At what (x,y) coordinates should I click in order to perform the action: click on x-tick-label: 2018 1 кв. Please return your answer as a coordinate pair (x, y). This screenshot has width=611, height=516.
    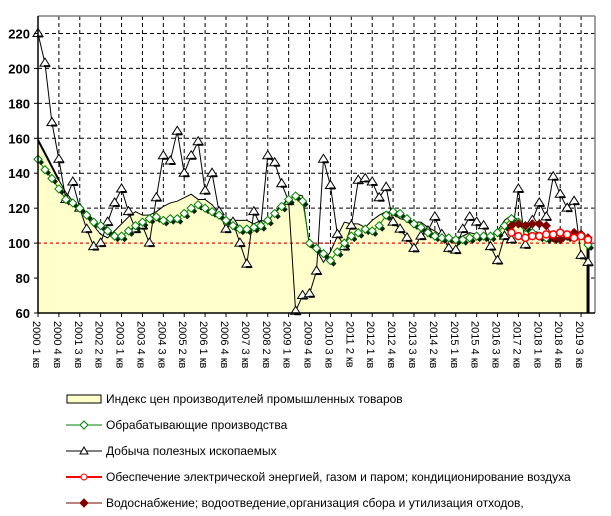
    Looking at the image, I should click on (537, 345).